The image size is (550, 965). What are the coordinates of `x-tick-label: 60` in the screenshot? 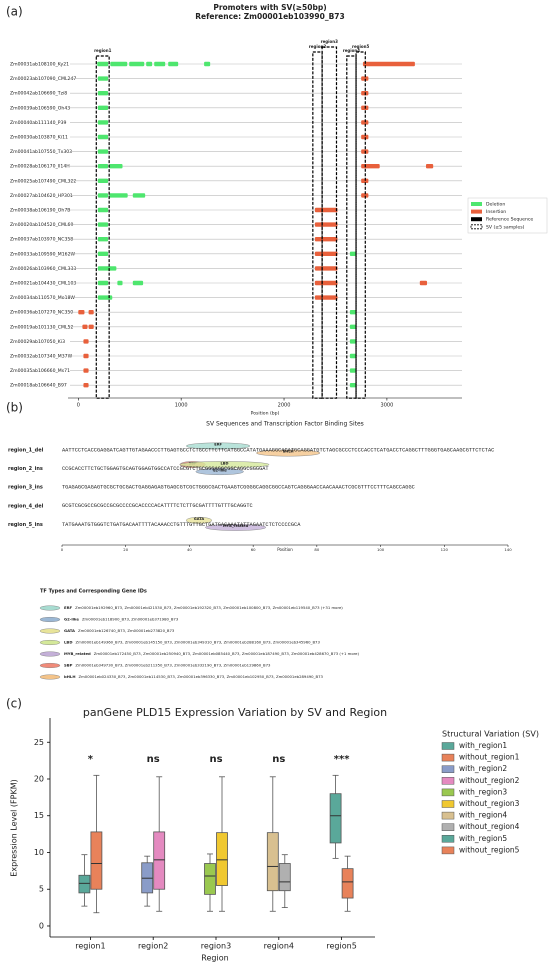 It's located at (253, 549).